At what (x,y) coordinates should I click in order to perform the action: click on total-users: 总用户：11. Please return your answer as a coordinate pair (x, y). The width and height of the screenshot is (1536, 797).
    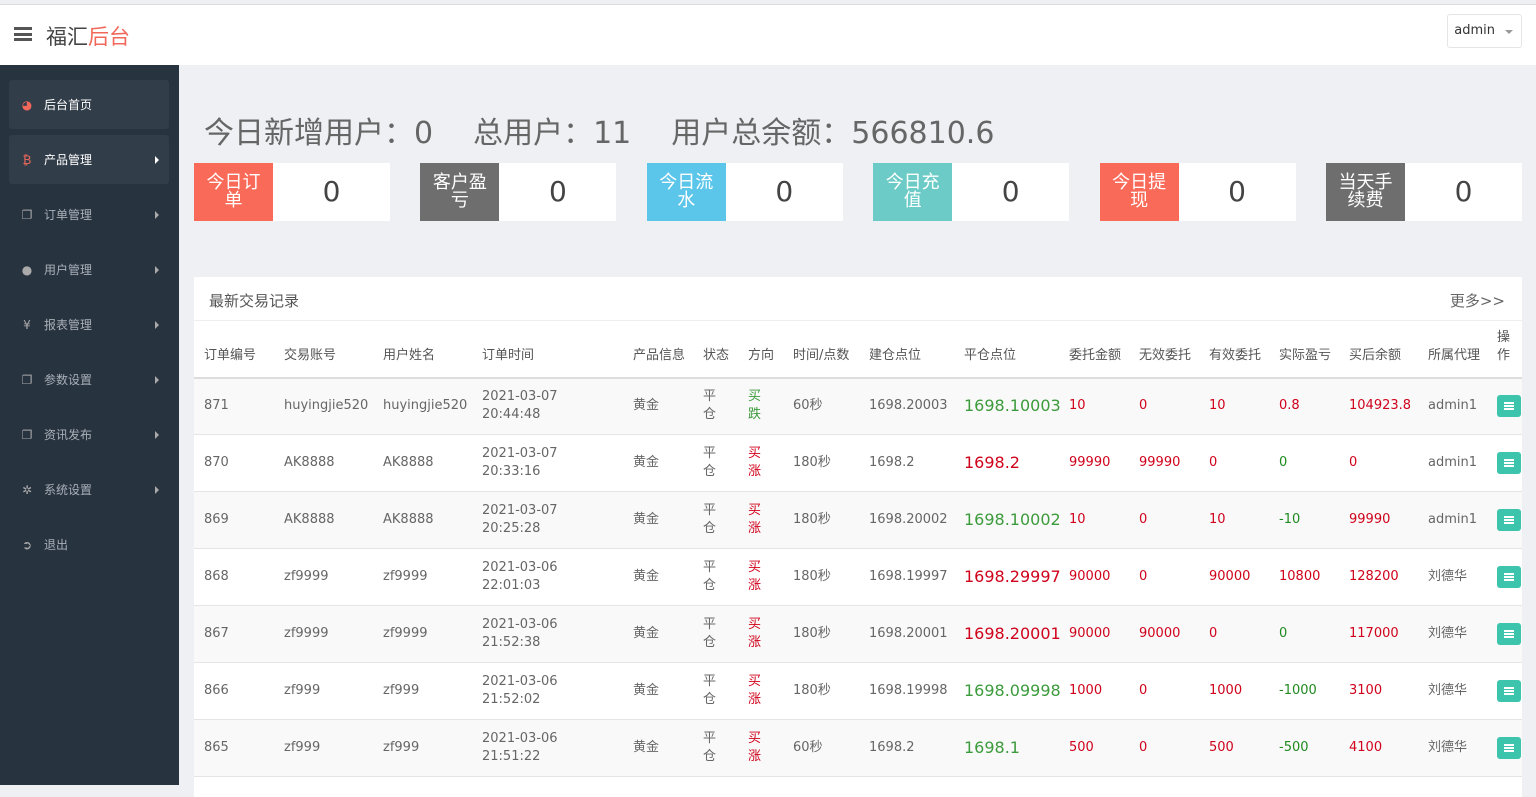
    Looking at the image, I should click on (552, 133).